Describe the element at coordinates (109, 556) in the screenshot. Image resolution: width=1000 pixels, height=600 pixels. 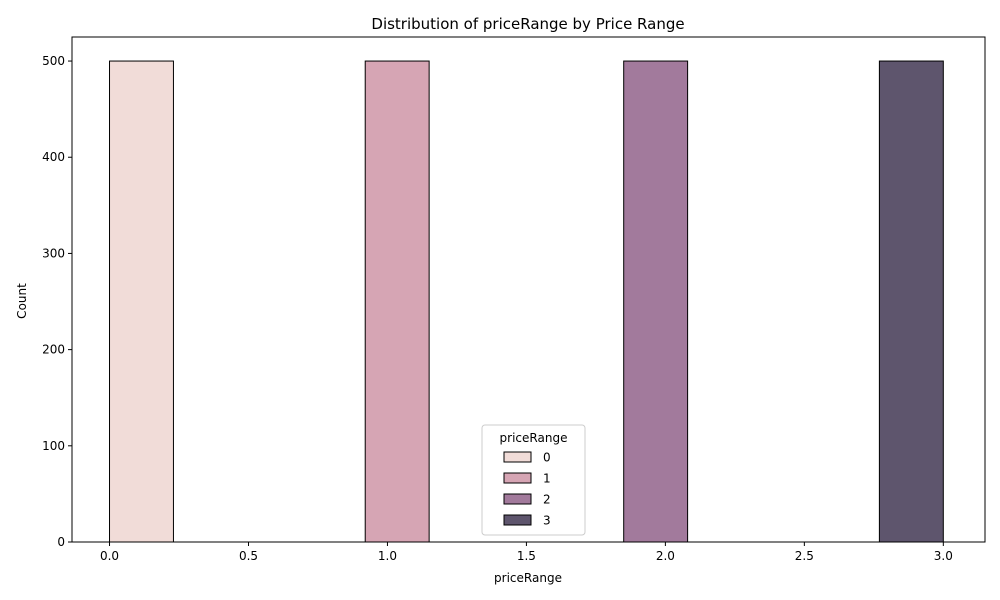
I see `x-tick-label-0: 0.0` at that location.